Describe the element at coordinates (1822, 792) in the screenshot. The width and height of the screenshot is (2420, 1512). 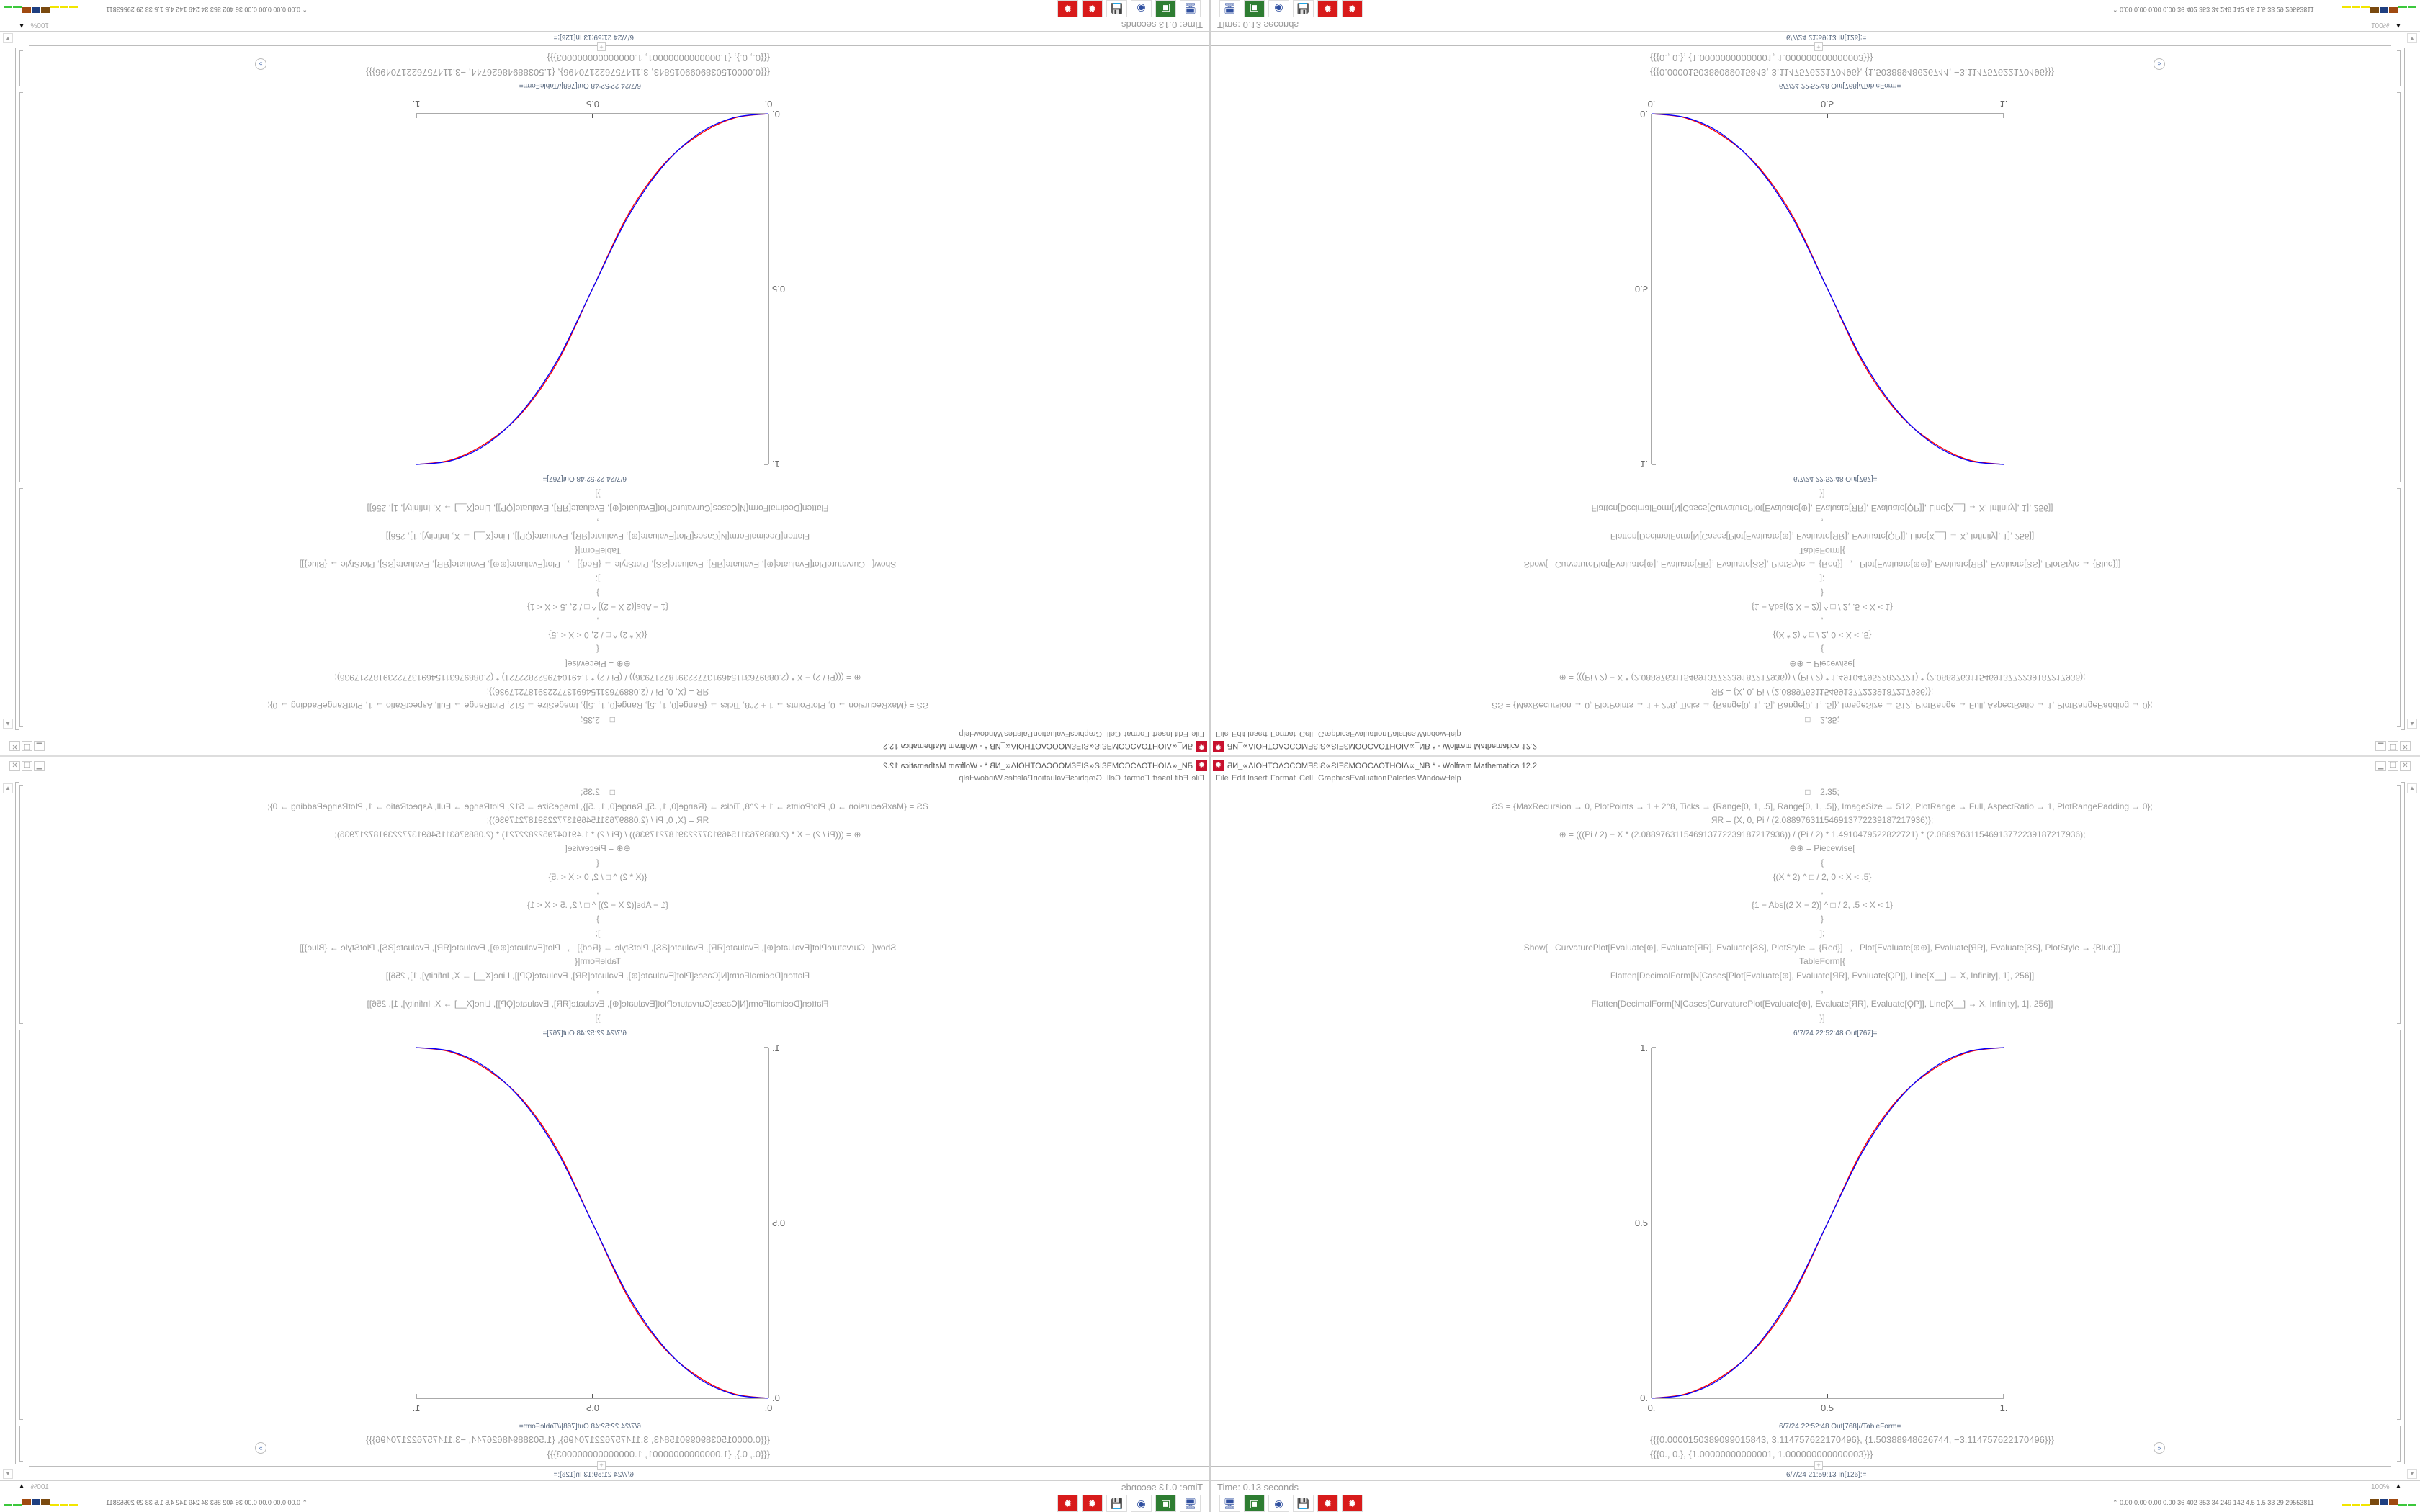
I see `code-line: □ = 2.35;` at that location.